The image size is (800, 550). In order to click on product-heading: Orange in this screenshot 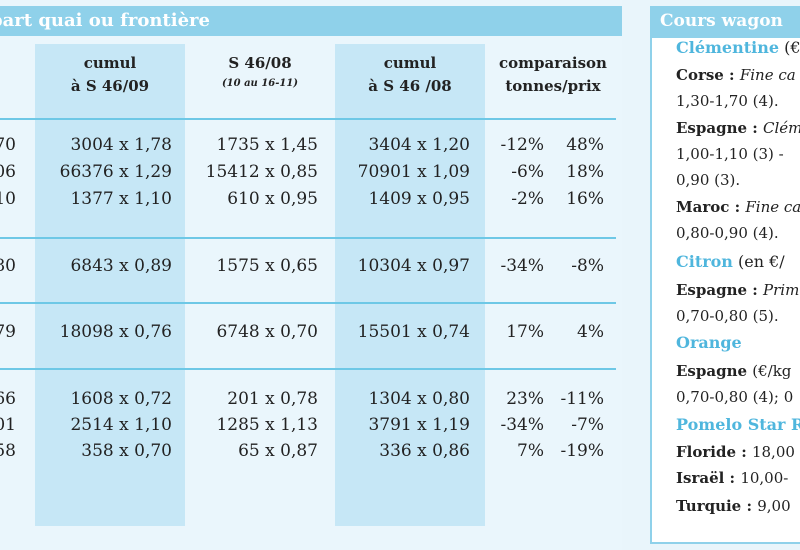, I will do `click(709, 343)`.